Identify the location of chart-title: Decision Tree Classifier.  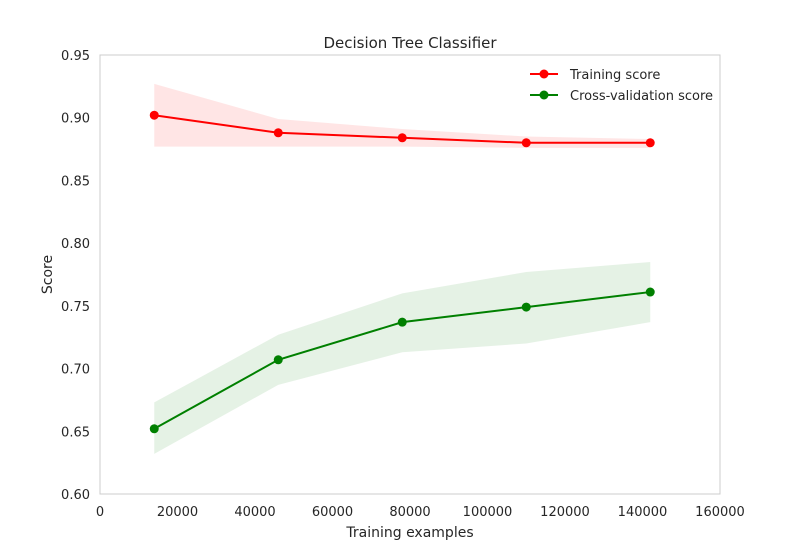
(410, 43).